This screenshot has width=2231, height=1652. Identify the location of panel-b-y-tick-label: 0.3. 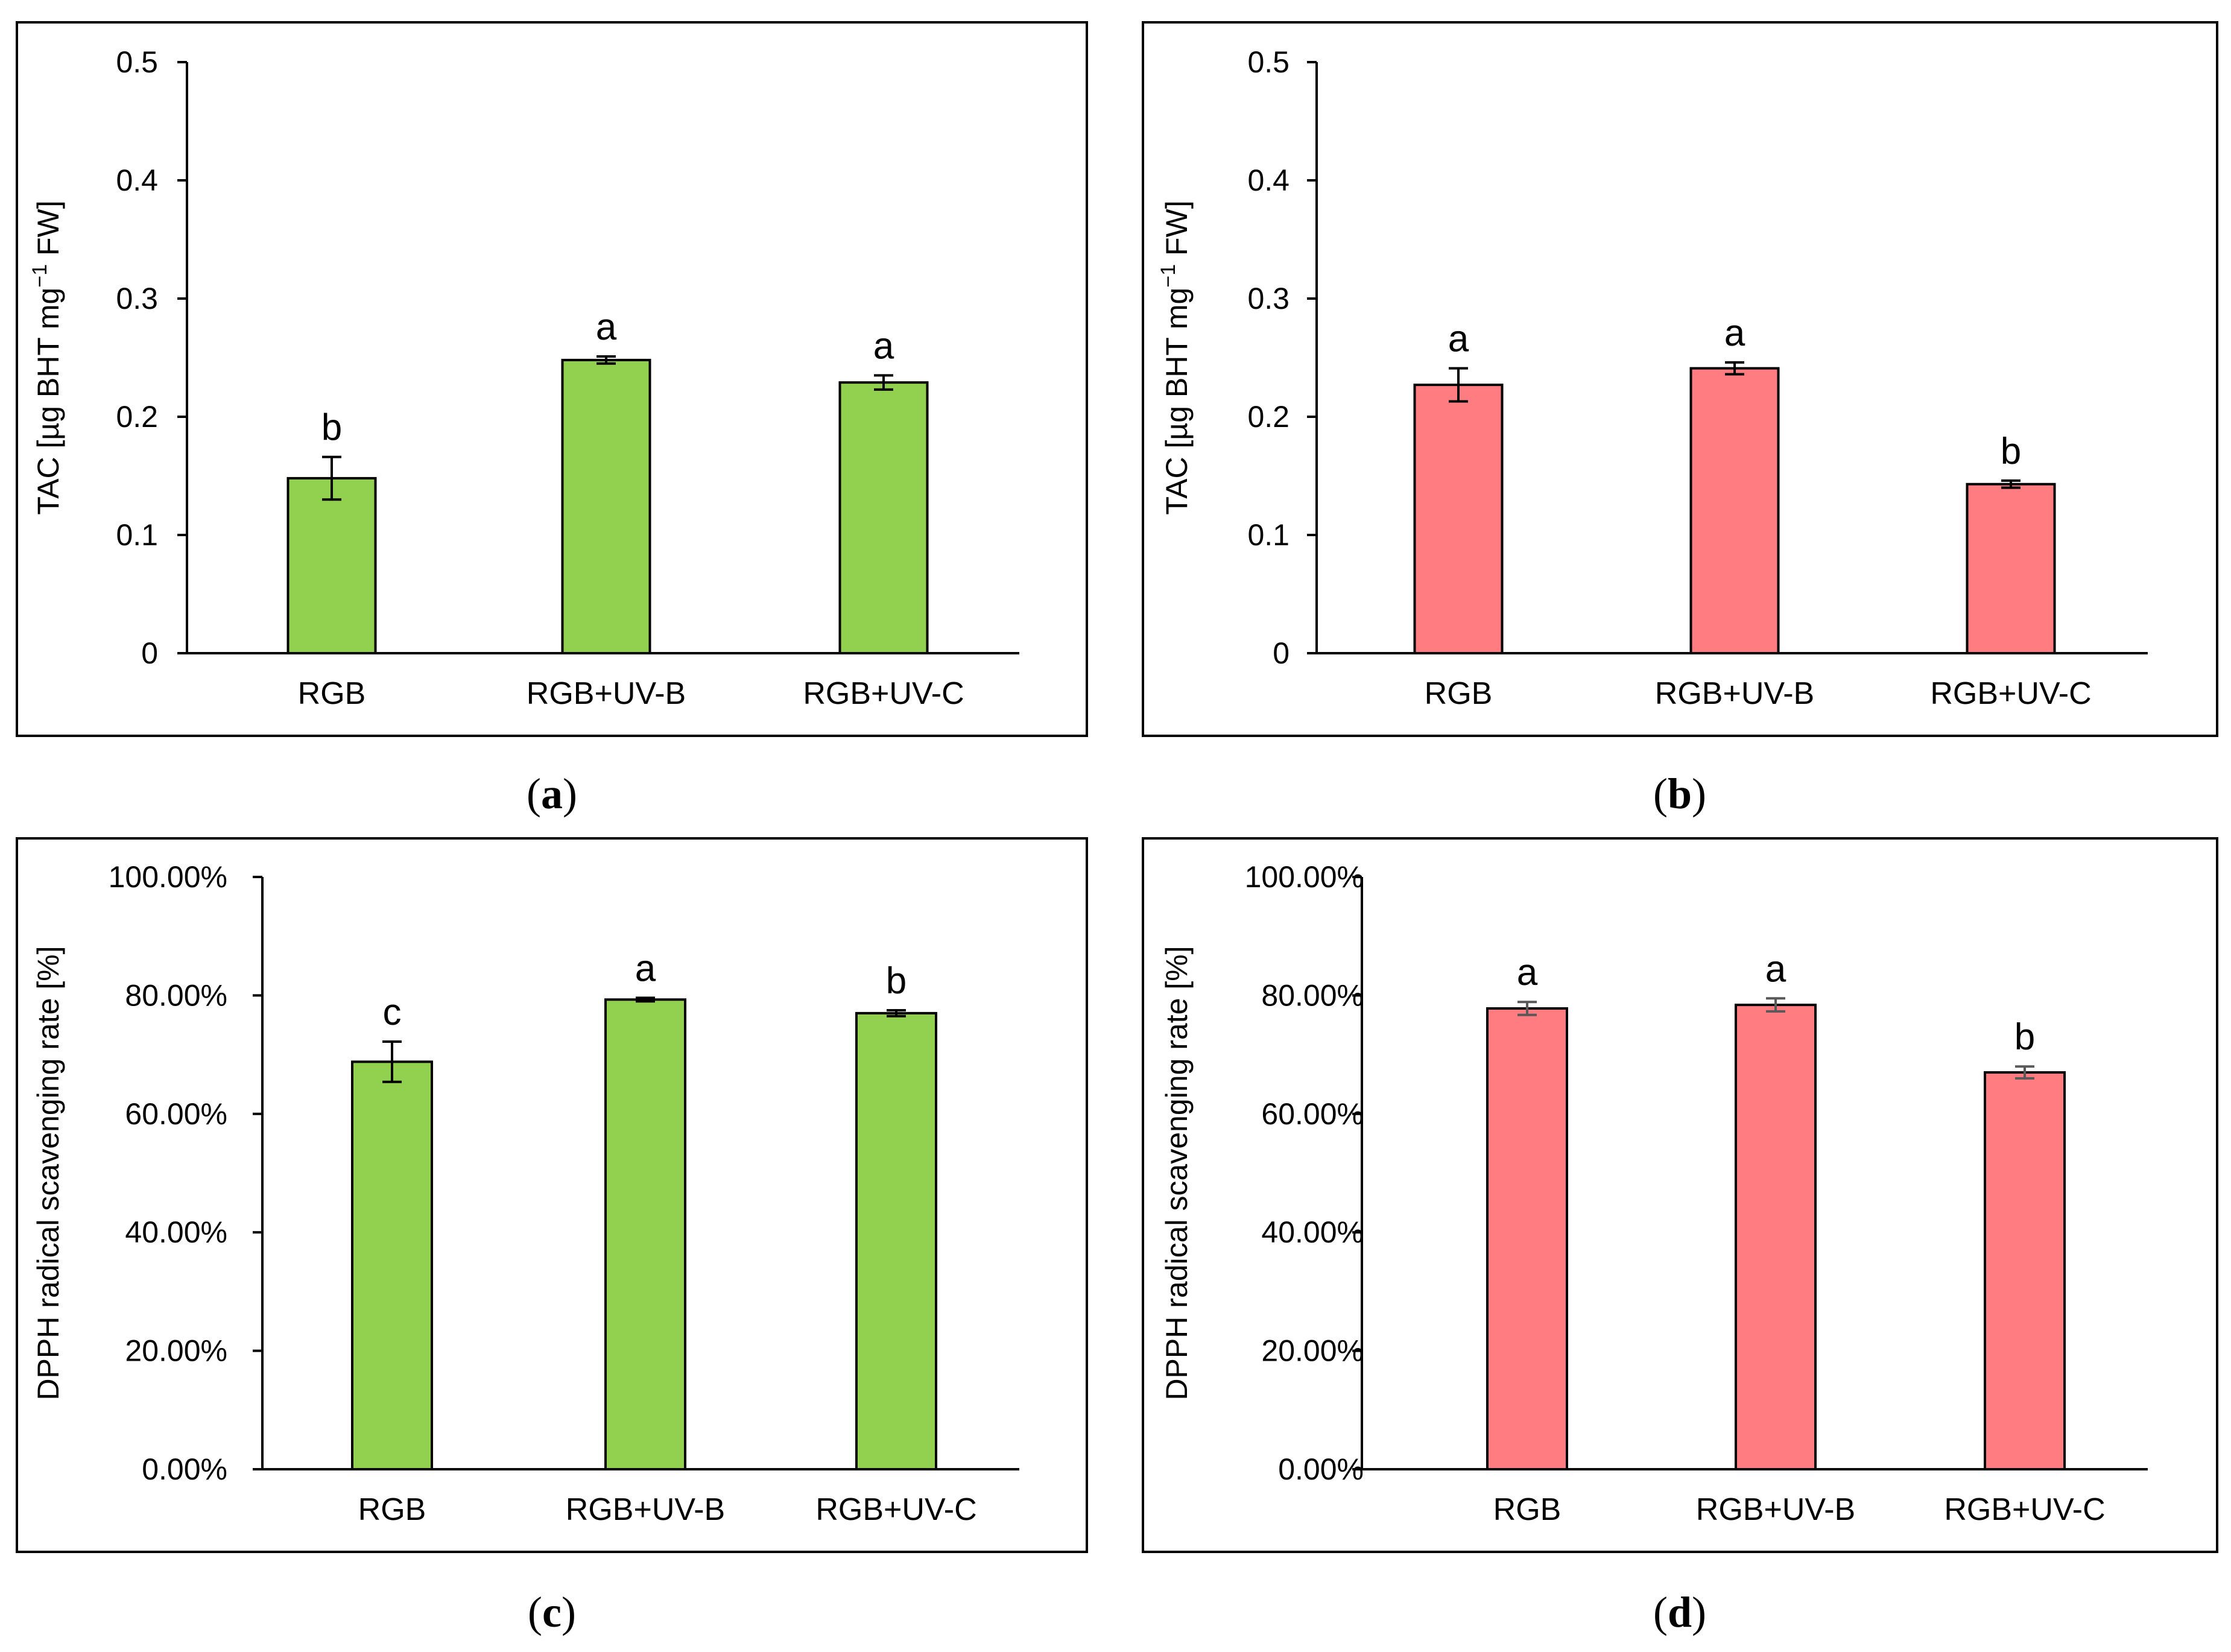
(1268, 298).